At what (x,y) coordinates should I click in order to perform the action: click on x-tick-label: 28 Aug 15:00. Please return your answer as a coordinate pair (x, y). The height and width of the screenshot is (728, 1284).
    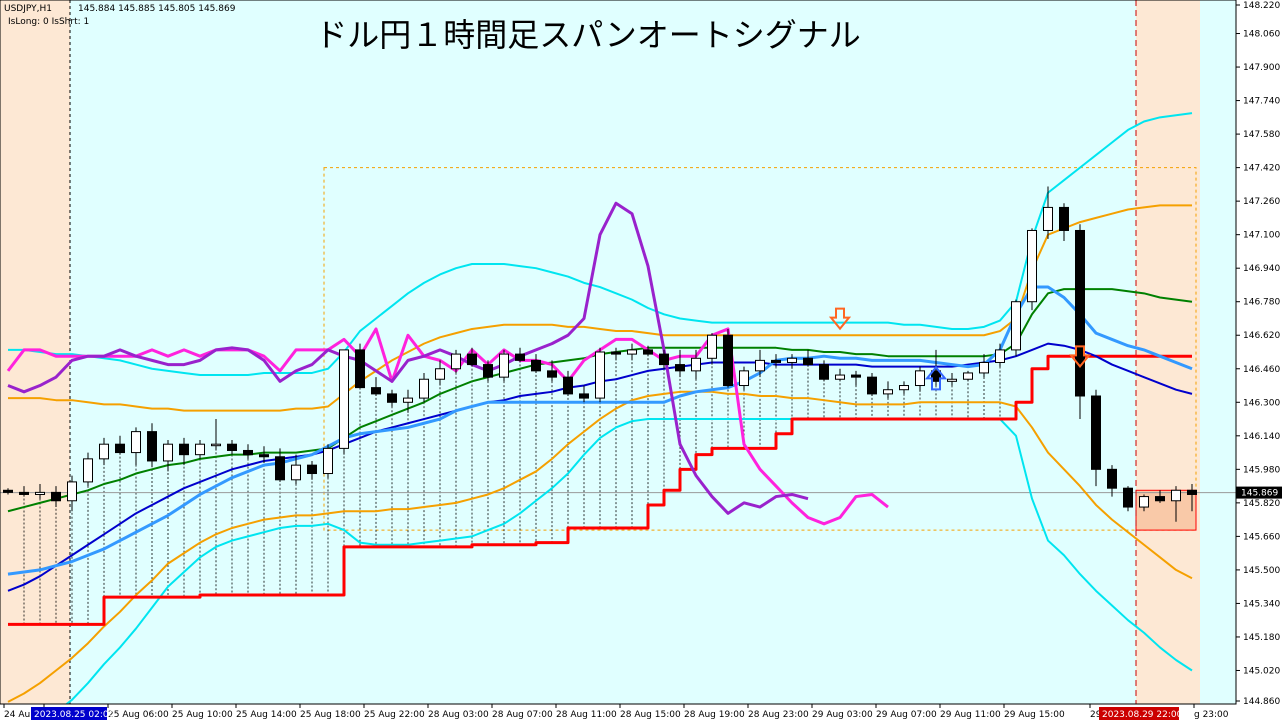
    Looking at the image, I should click on (650, 715).